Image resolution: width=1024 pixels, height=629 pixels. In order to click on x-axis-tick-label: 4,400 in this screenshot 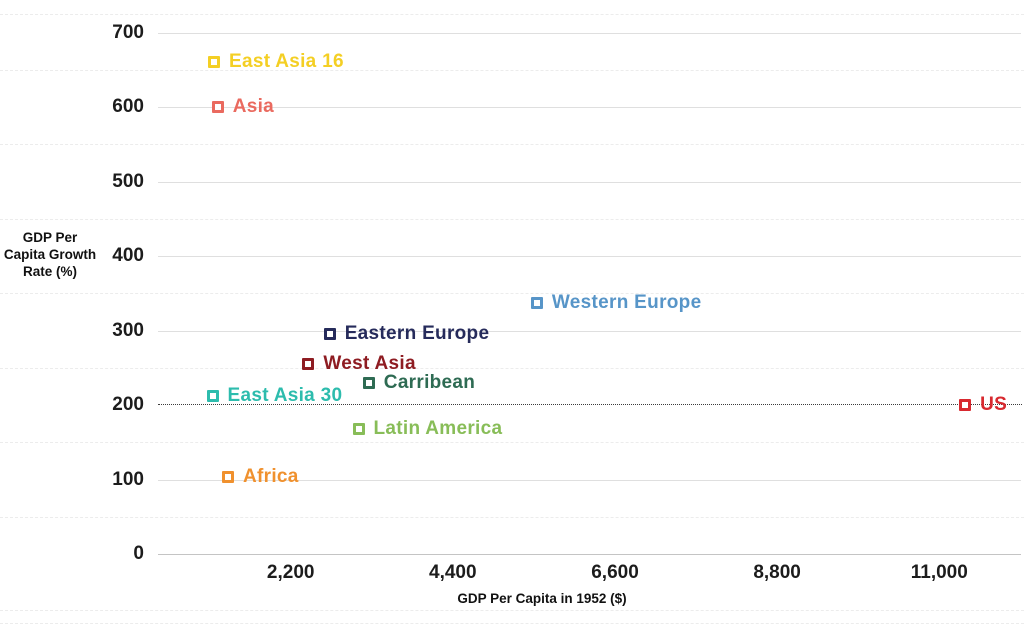, I will do `click(453, 572)`.